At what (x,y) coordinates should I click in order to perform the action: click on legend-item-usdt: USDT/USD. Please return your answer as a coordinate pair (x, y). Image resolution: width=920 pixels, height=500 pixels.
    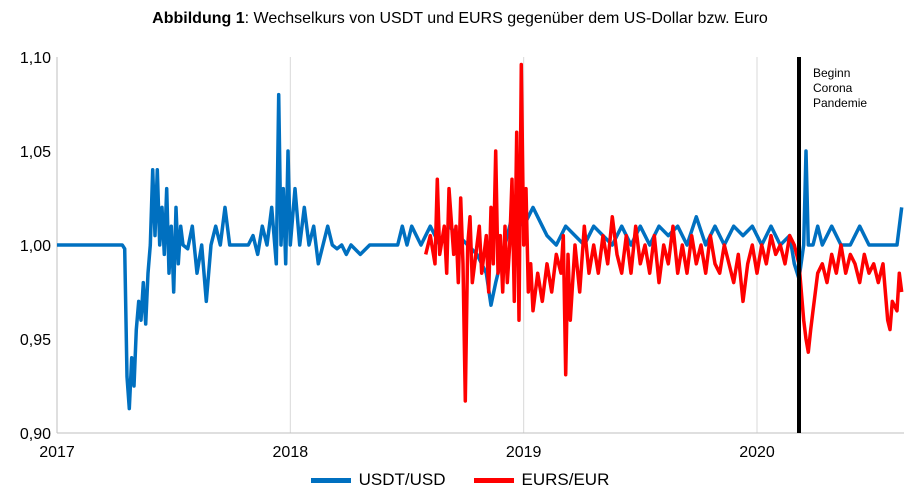
    Looking at the image, I should click on (378, 480).